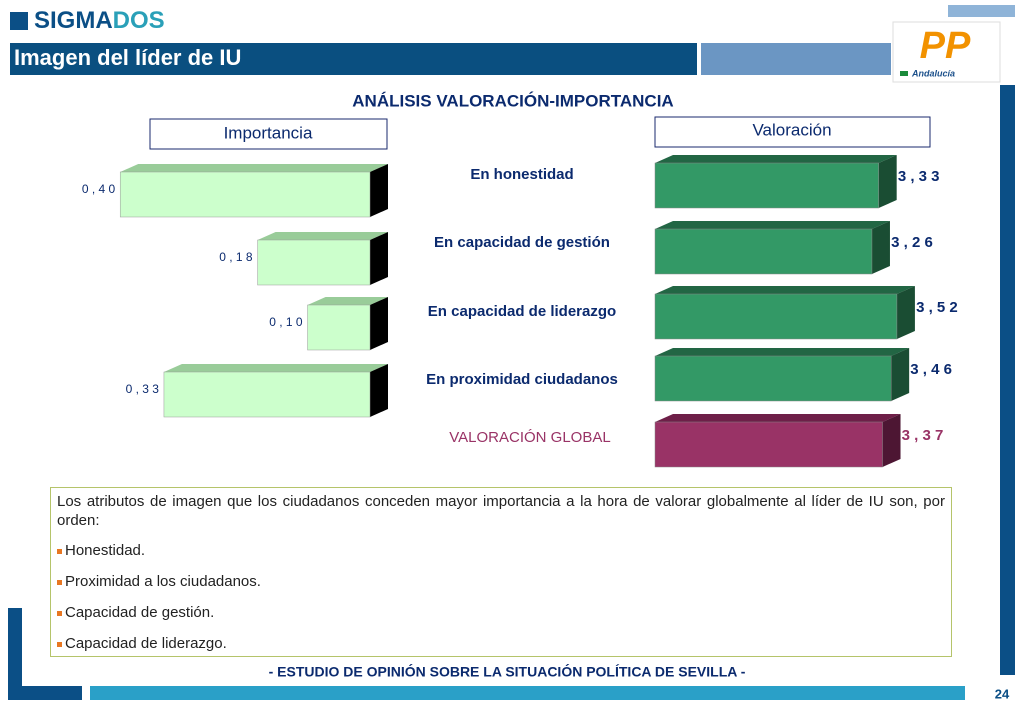 This screenshot has height=708, width=1023. Describe the element at coordinates (501, 643) in the screenshot. I see `bullet-item: Capacidad de liderazgo.` at that location.